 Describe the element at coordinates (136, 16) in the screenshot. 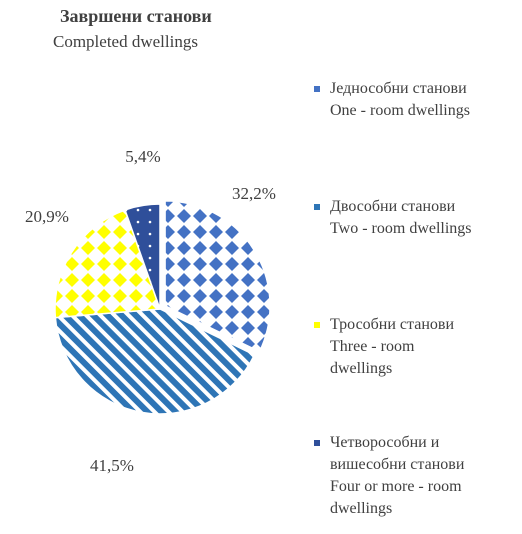

I see `chart-title: Завршени станови` at that location.